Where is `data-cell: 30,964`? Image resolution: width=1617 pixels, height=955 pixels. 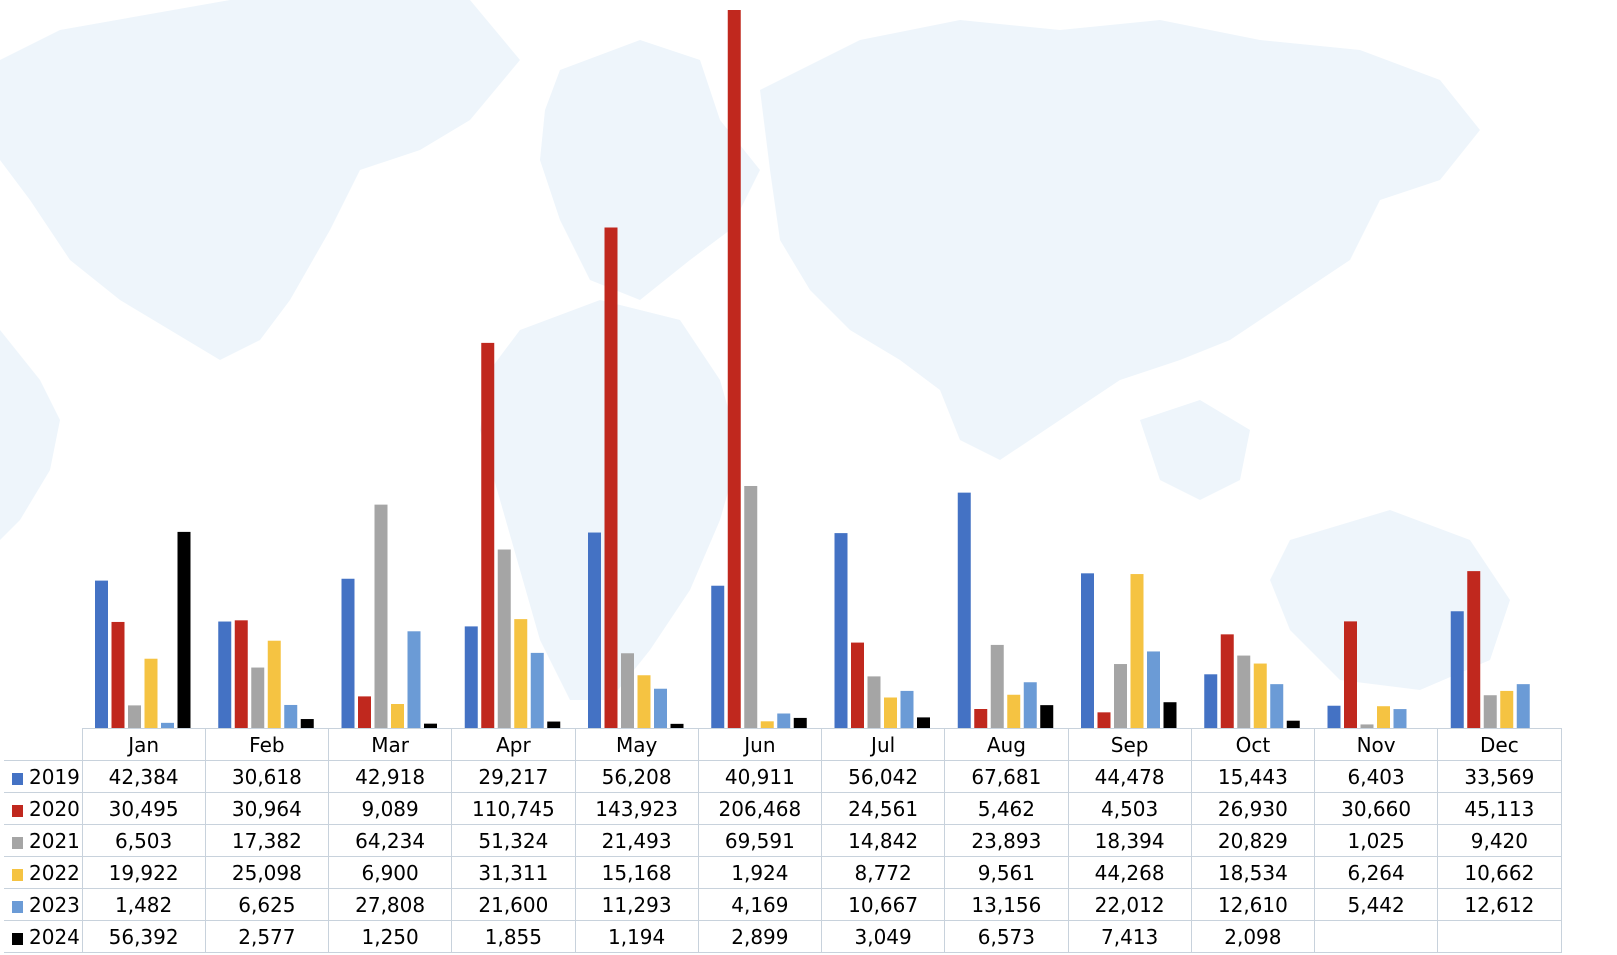
data-cell: 30,964 is located at coordinates (267, 808).